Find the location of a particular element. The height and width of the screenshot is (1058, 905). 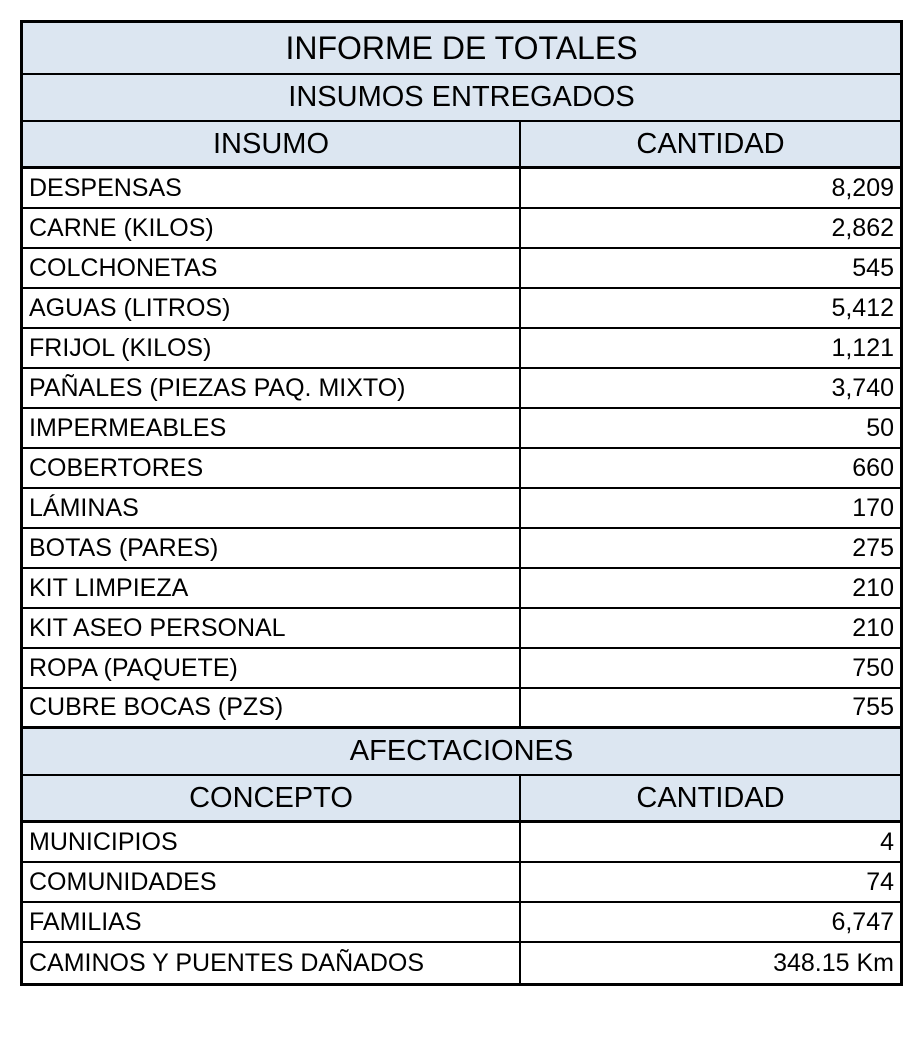

row-item-label: COLCHONETAS is located at coordinates (272, 268).